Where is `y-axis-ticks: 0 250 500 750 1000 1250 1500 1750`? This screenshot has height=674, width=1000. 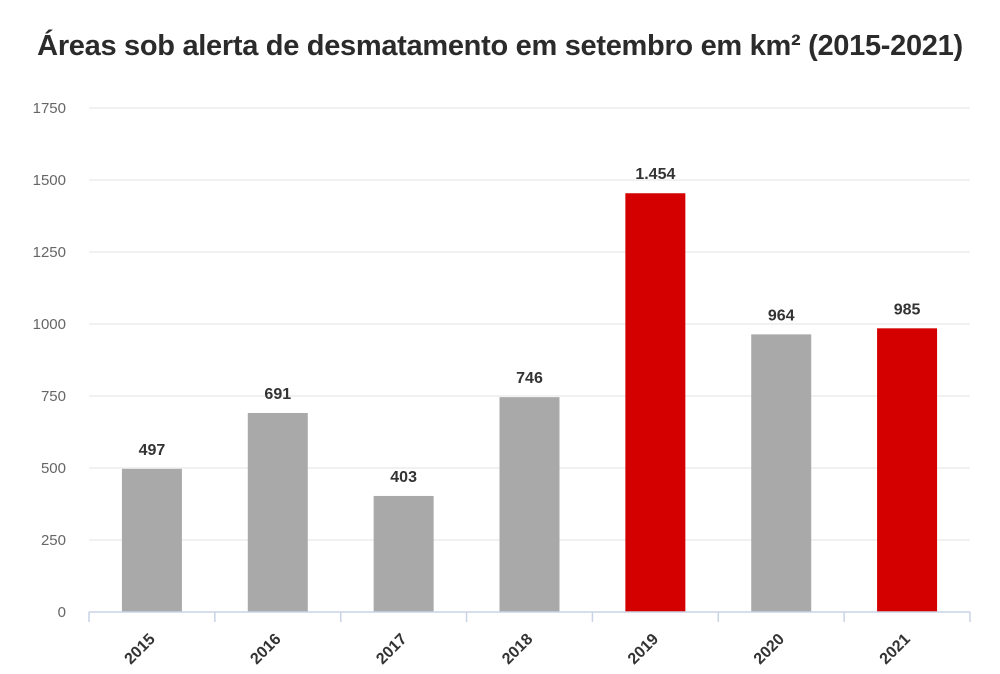
y-axis-ticks: 0 250 500 750 1000 1250 1500 1750 is located at coordinates (49, 360).